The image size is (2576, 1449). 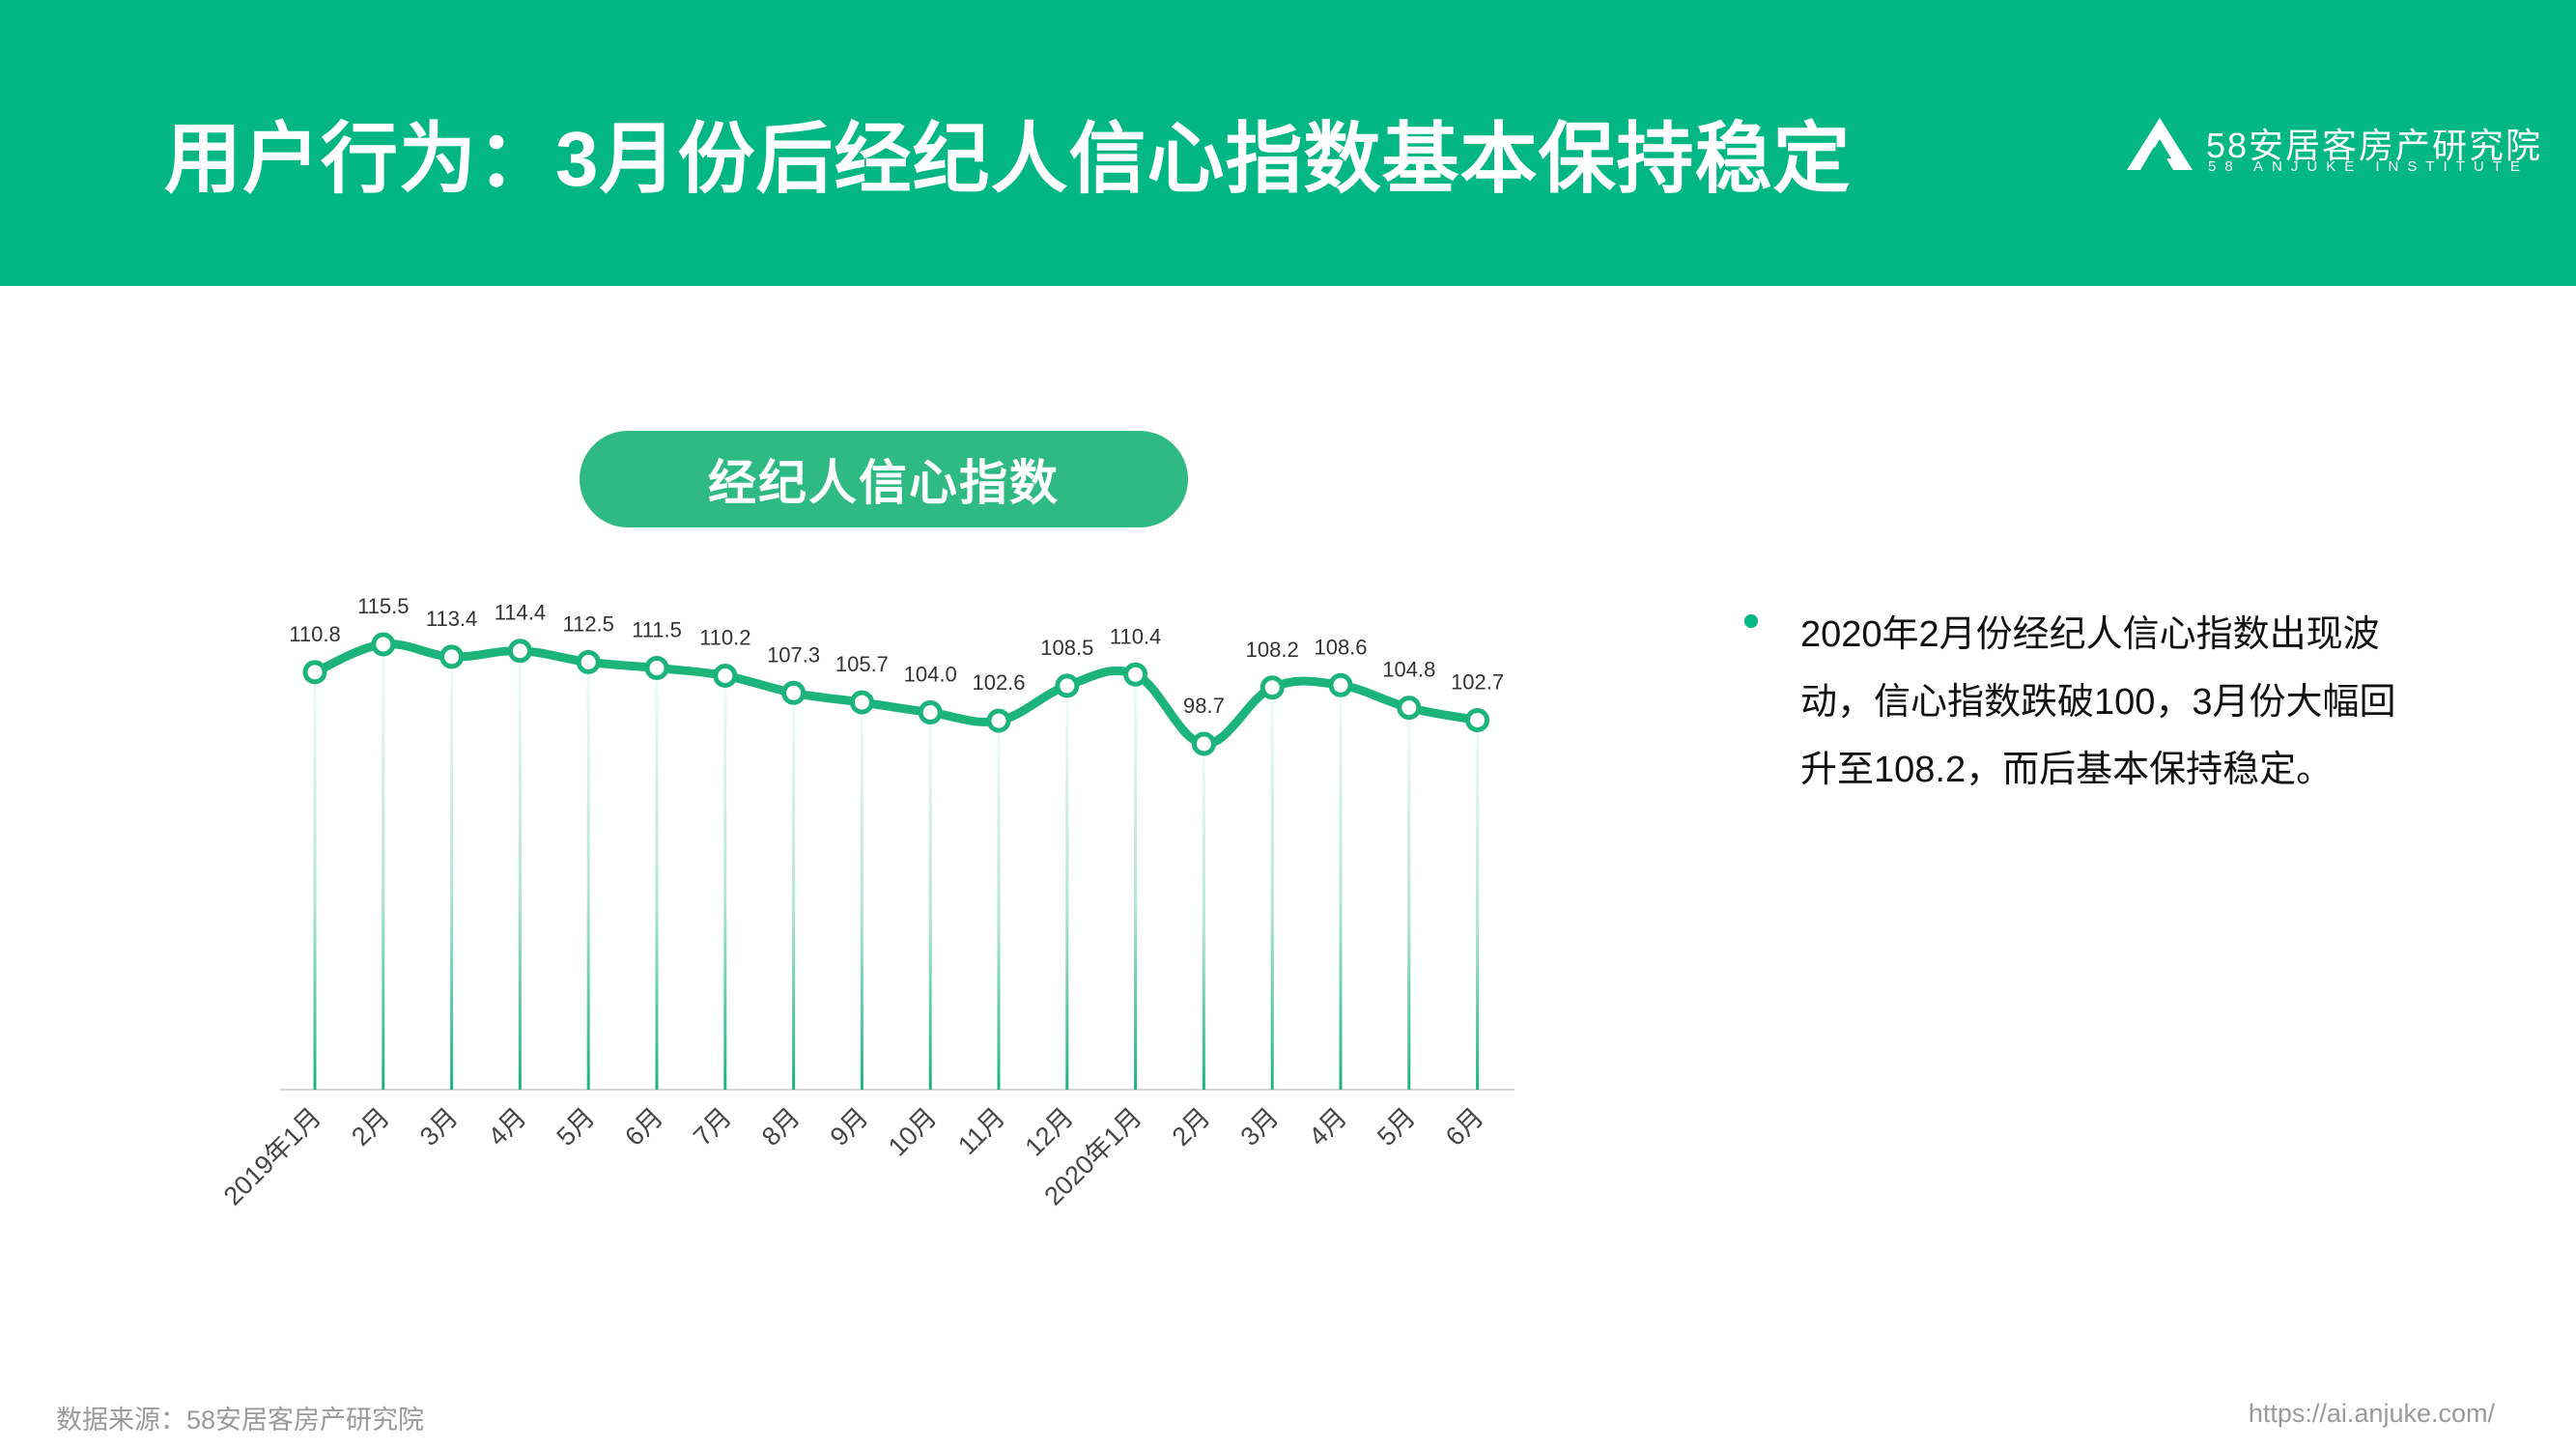 I want to click on bullet-dot, so click(x=1751, y=621).